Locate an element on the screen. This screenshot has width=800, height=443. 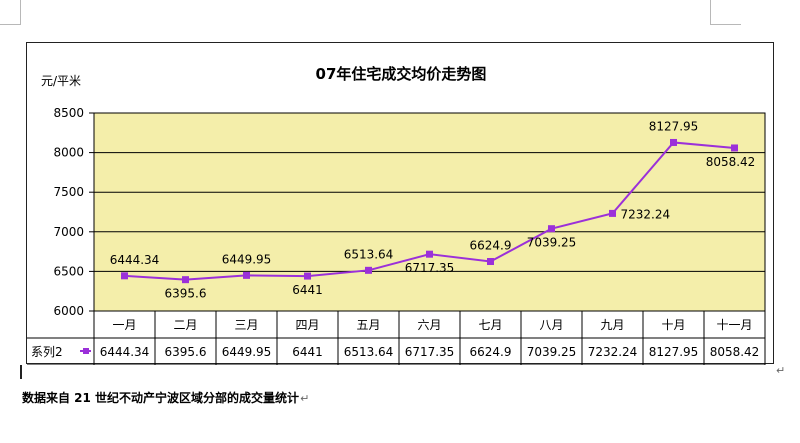
cell-end-mark: ↵ is located at coordinates (781, 370).